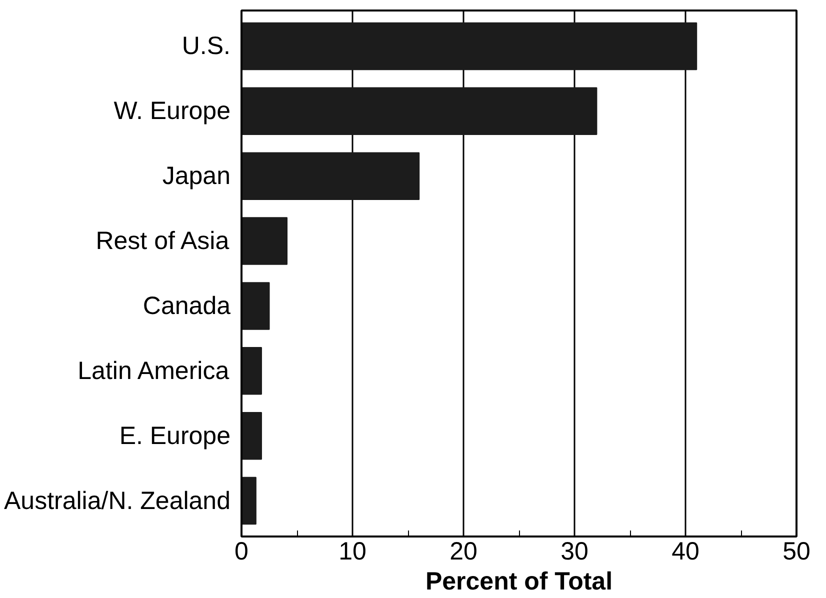 This screenshot has height=598, width=826. I want to click on y-tick-label: Latin America, so click(154, 370).